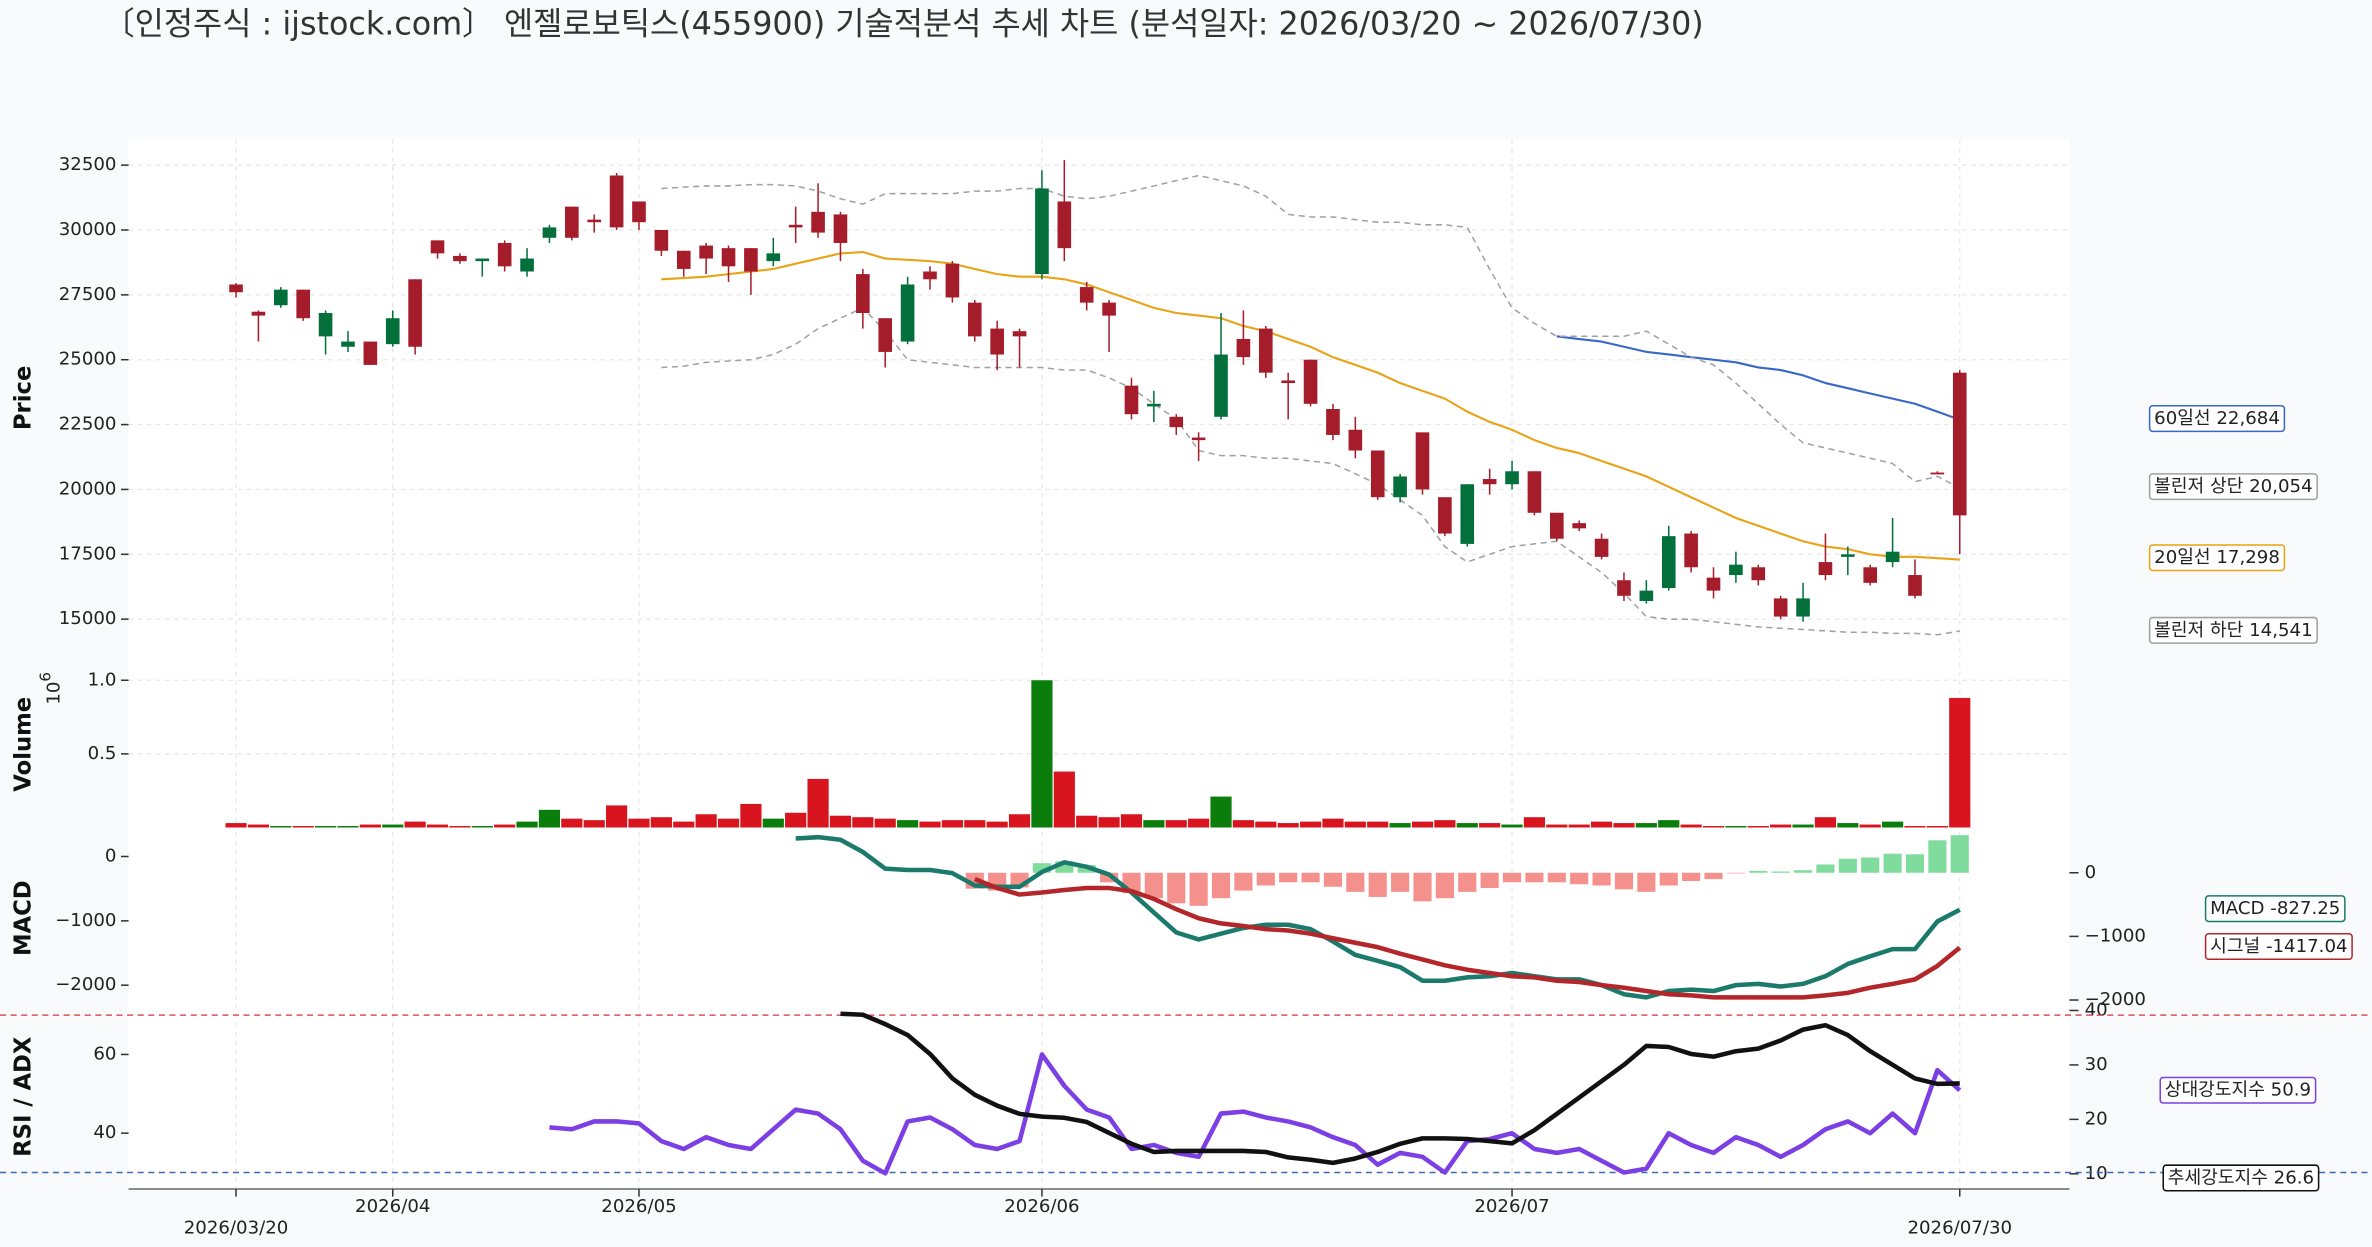 Image resolution: width=2372 pixels, height=1247 pixels. Describe the element at coordinates (85, 984) in the screenshot. I see `y-tick-label: −2000` at that location.